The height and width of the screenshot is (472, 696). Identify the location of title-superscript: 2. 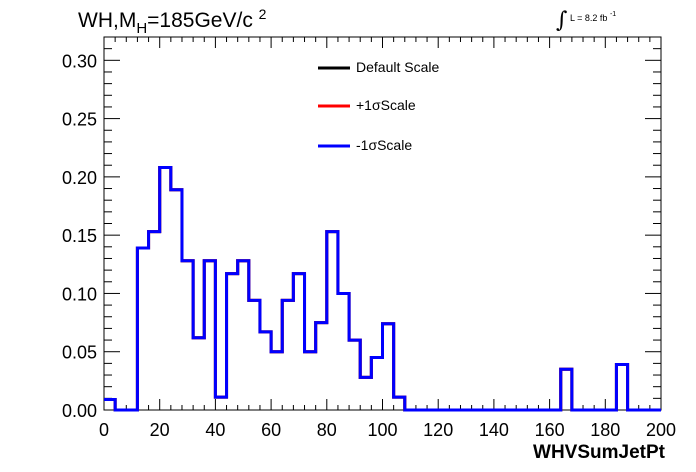
(262, 14).